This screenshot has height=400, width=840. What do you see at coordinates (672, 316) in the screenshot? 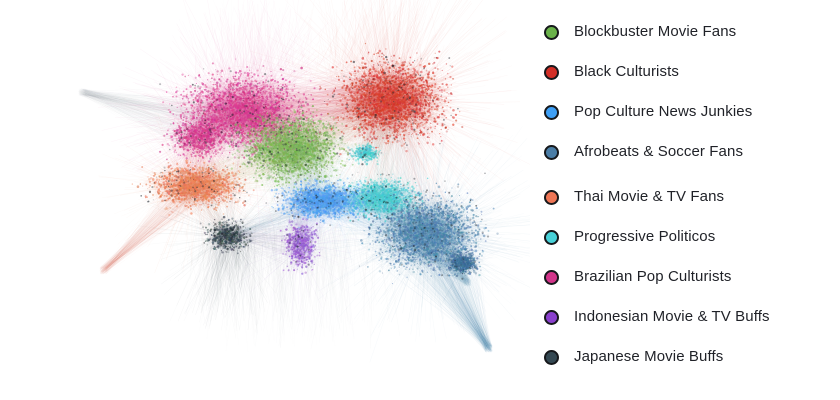
I see `legend-label: Indonesian Movie & TV Buffs` at bounding box center [672, 316].